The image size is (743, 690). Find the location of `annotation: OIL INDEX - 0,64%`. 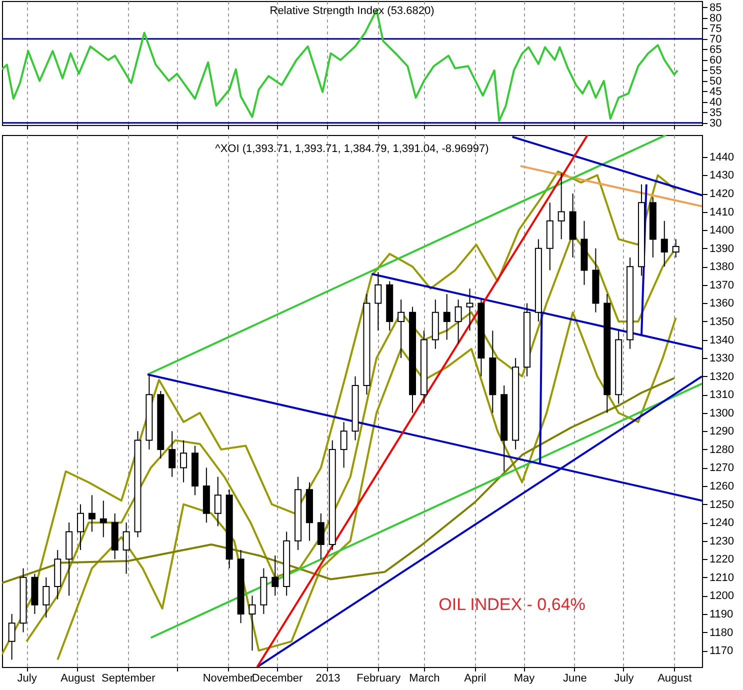

annotation: OIL INDEX - 0,64% is located at coordinates (512, 604).